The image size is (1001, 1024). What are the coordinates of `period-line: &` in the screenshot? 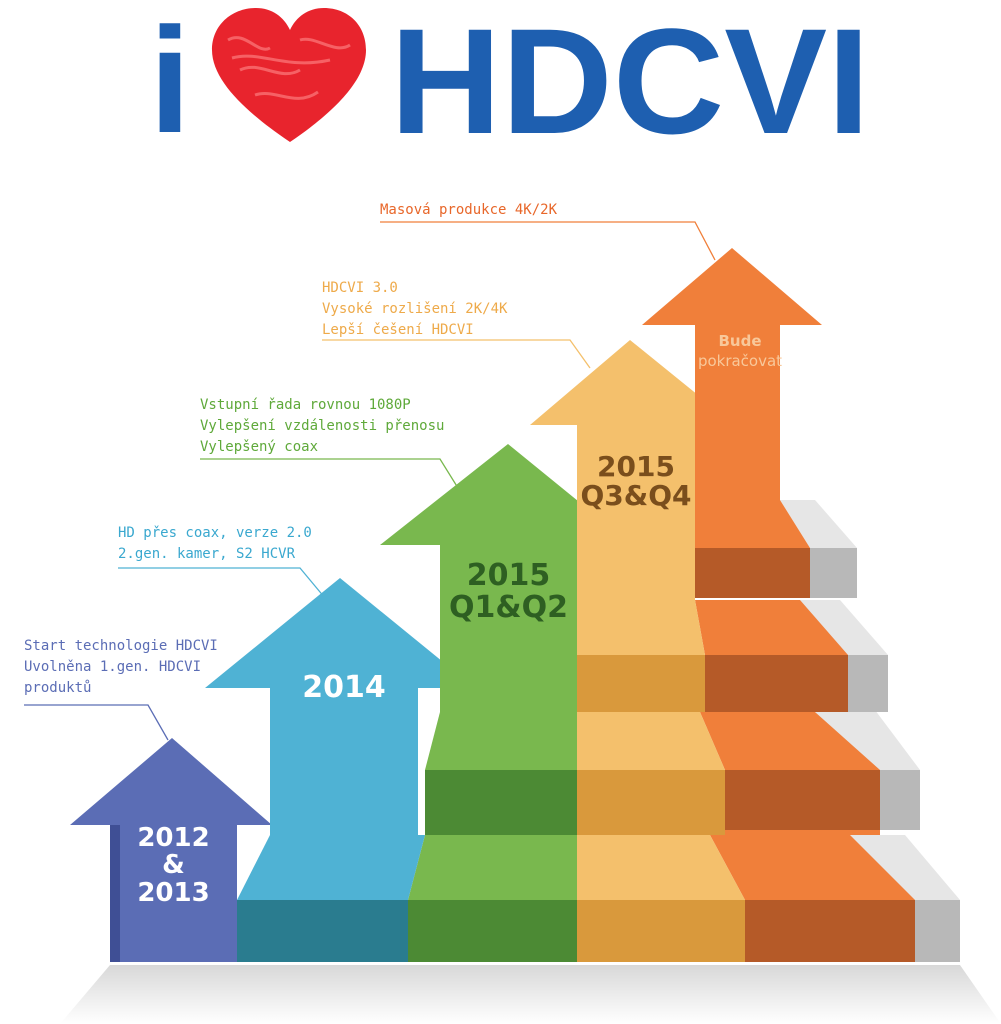 It's located at (173, 865).